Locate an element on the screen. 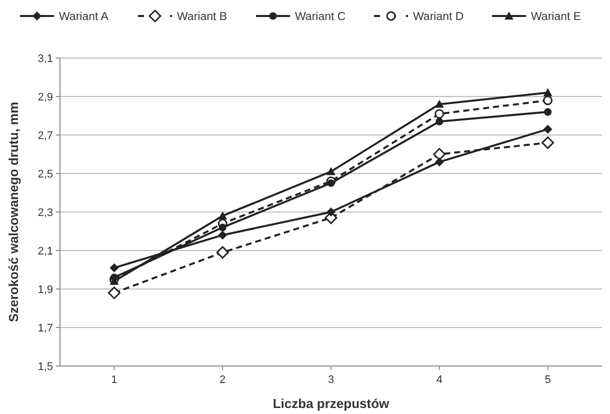 This screenshot has height=414, width=610. y-tick-label: 2,7 is located at coordinates (45, 136).